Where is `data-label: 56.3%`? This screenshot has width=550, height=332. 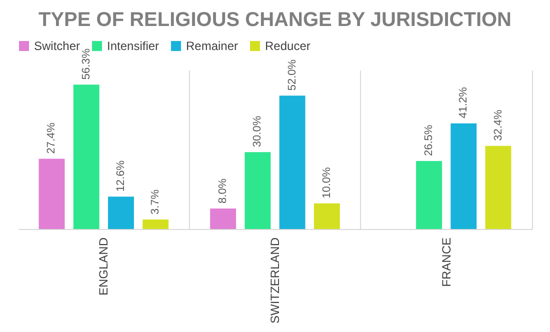
data-label: 56.3% is located at coordinates (86, 64).